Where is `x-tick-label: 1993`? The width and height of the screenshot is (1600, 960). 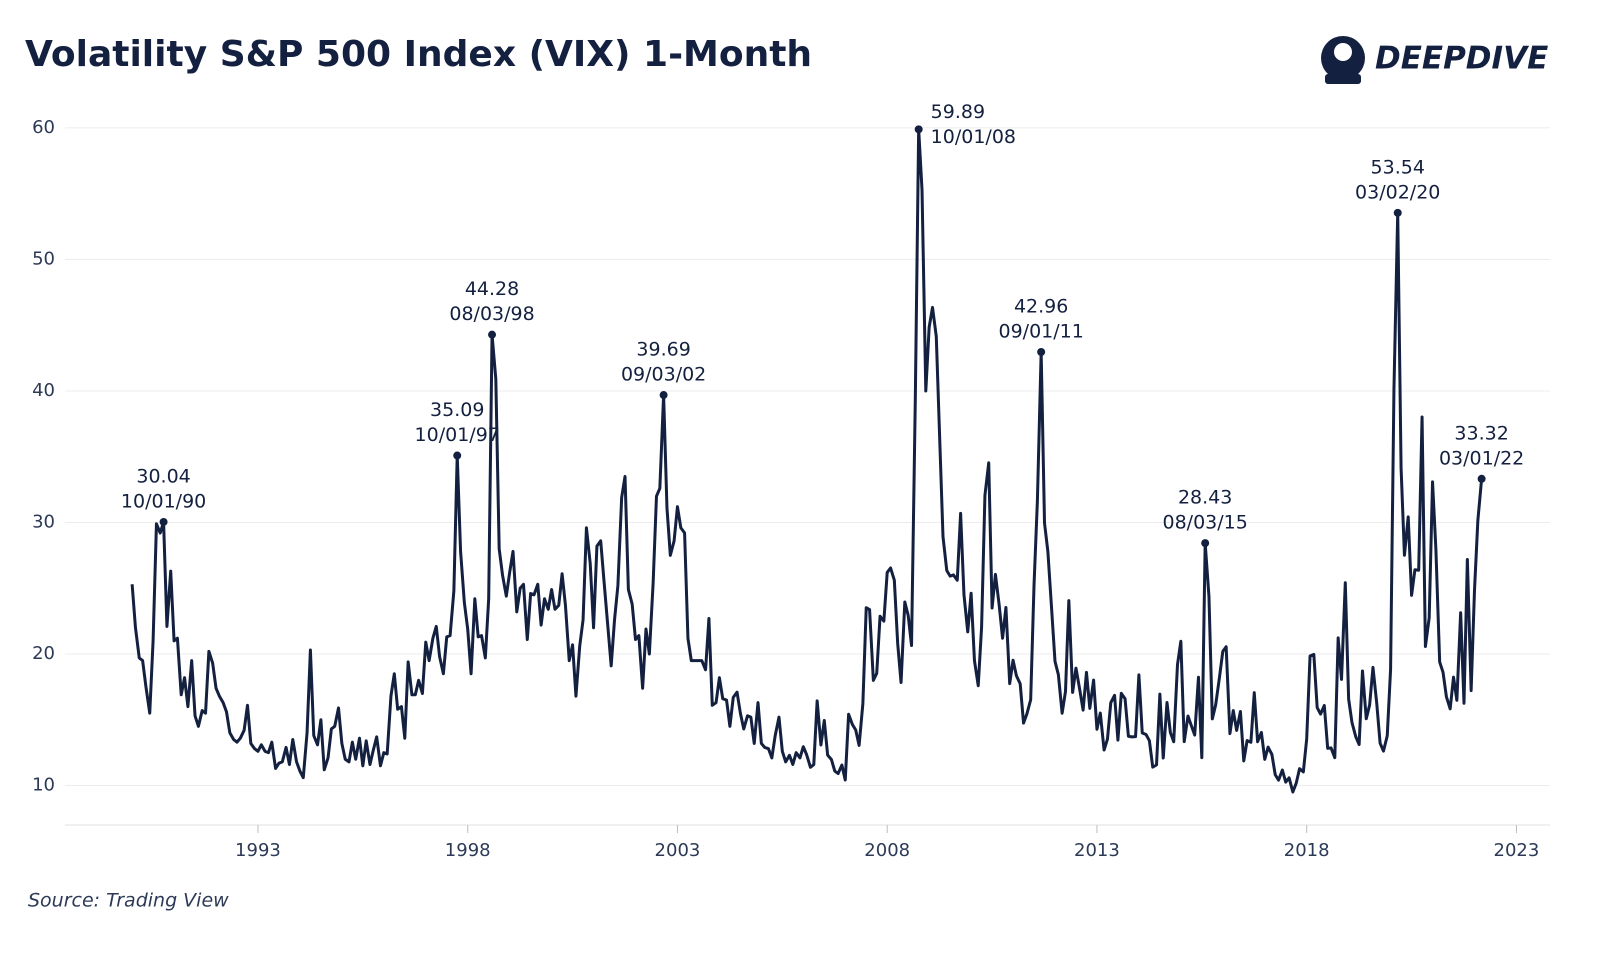
x-tick-label: 1993 is located at coordinates (258, 850).